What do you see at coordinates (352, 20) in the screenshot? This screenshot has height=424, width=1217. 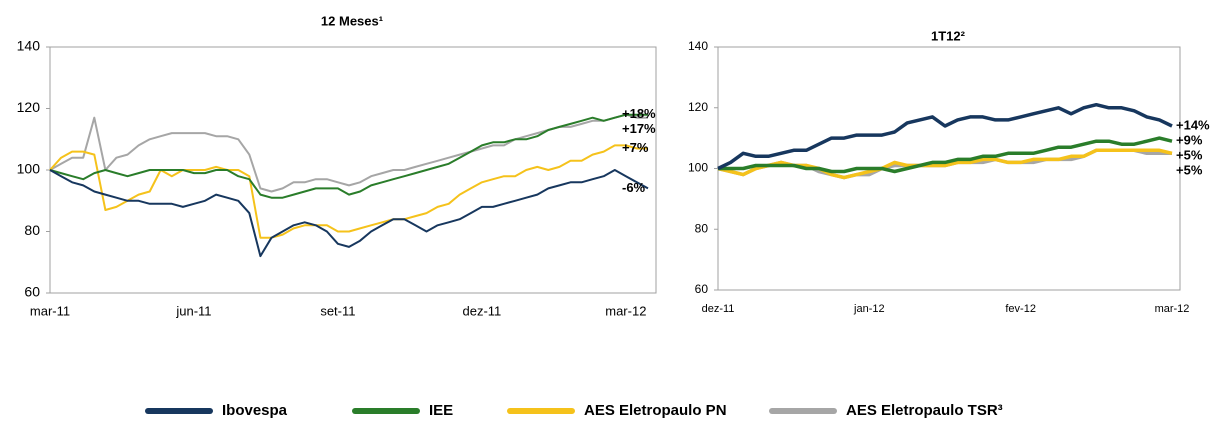 I see `chart-title: 12 Meses¹` at bounding box center [352, 20].